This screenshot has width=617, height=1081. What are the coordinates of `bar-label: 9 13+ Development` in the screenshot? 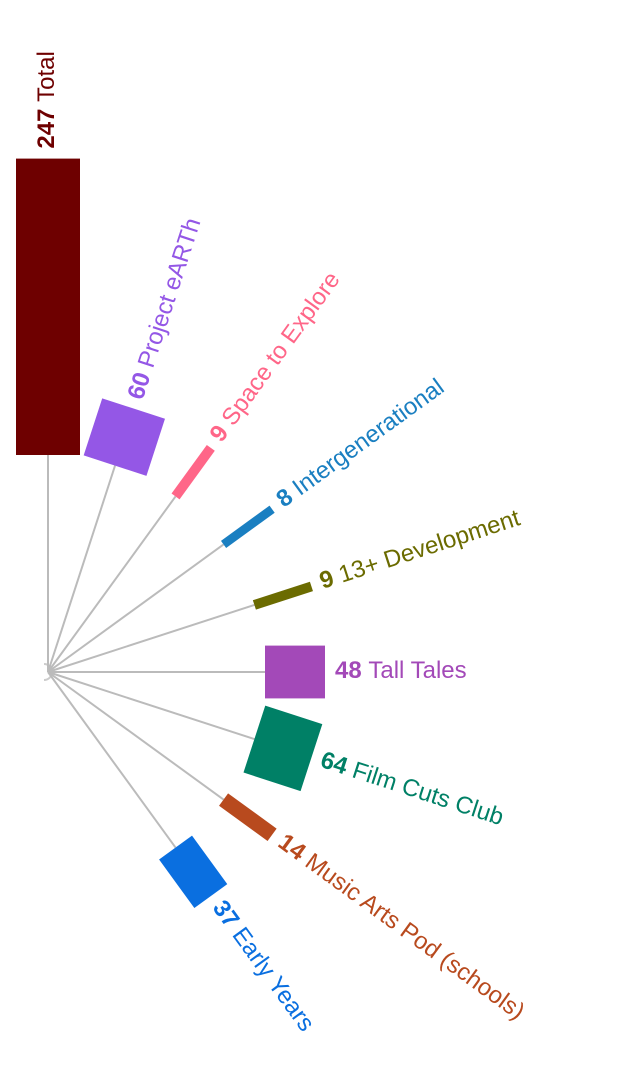 It's located at (419, 550).